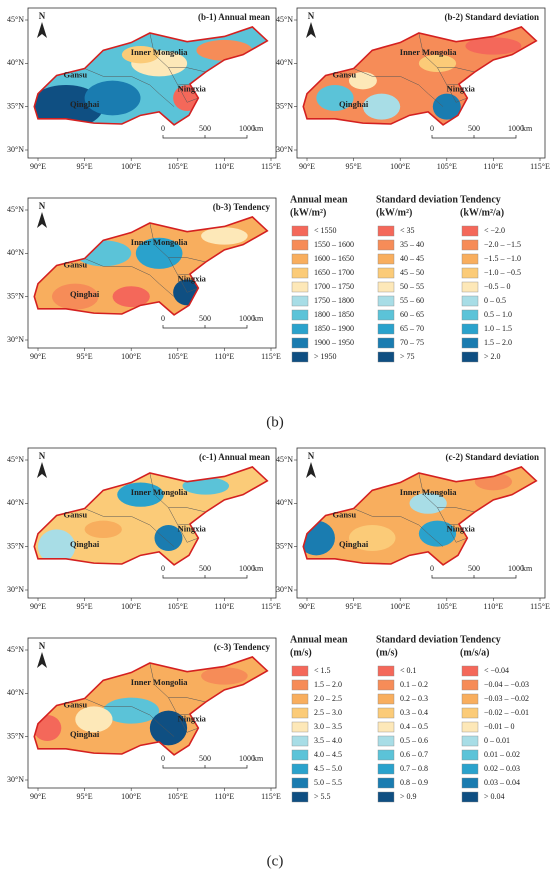 Image resolution: width=550 pixels, height=880 pixels. Describe the element at coordinates (234, 457) in the screenshot. I see `panel-title: (c-1) Annual mean` at that location.